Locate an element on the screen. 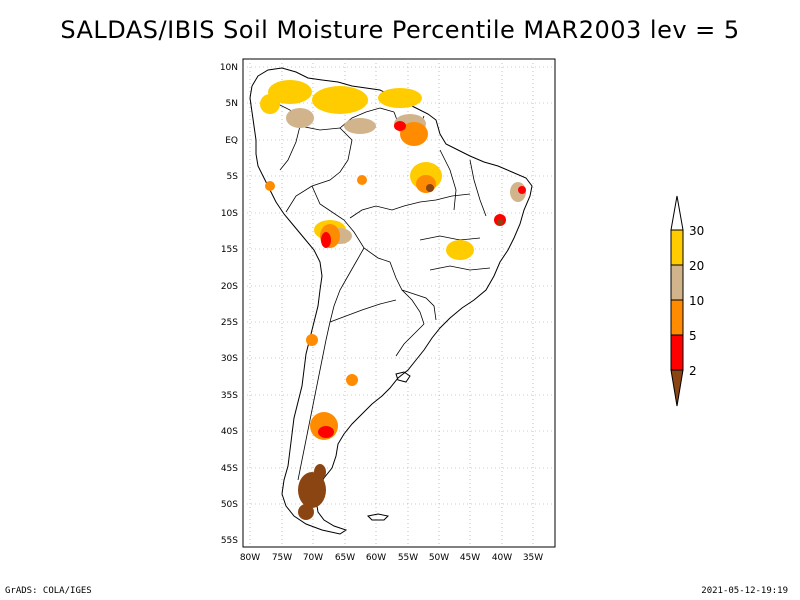 The width and height of the screenshot is (800, 600). lake-outline is located at coordinates (403, 377).